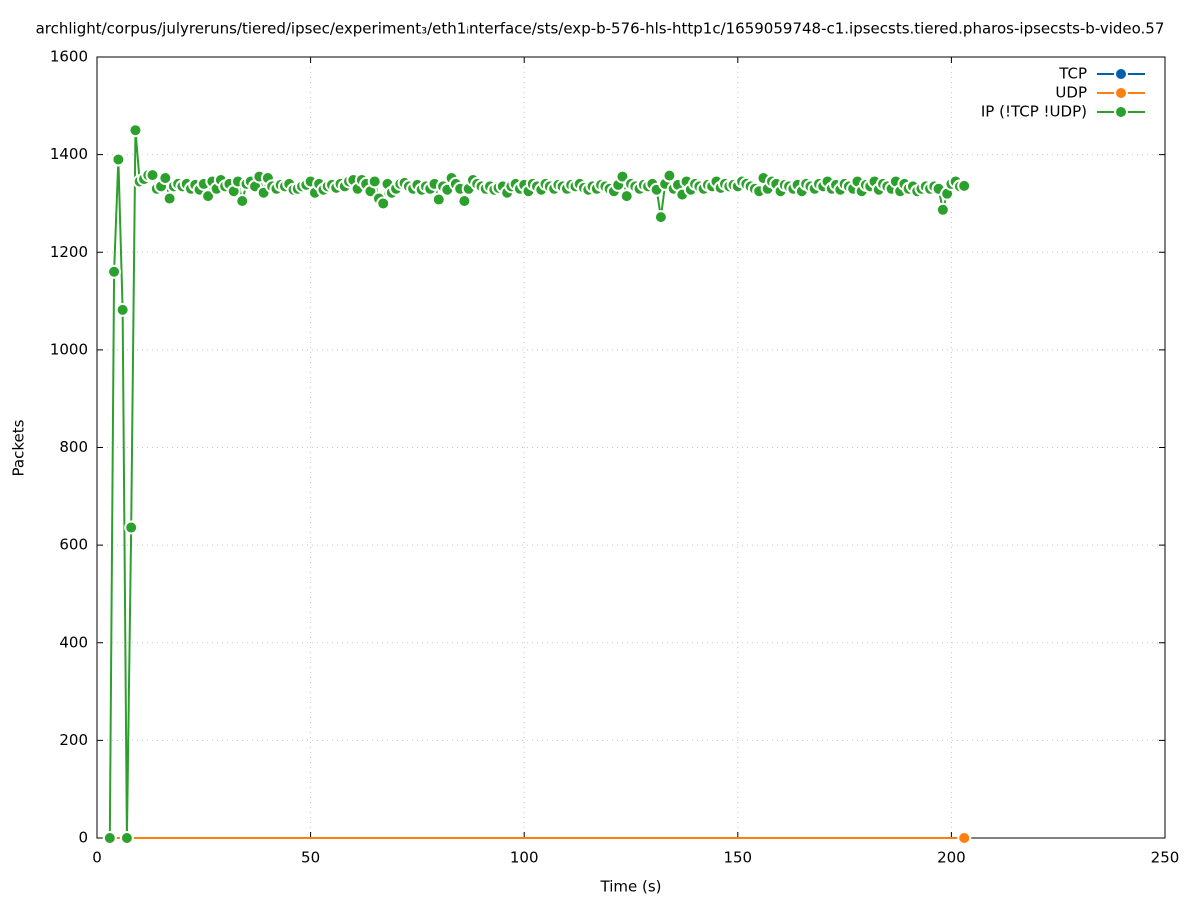 The height and width of the screenshot is (900, 1197). What do you see at coordinates (951, 858) in the screenshot?
I see `x-tick-label: 200` at bounding box center [951, 858].